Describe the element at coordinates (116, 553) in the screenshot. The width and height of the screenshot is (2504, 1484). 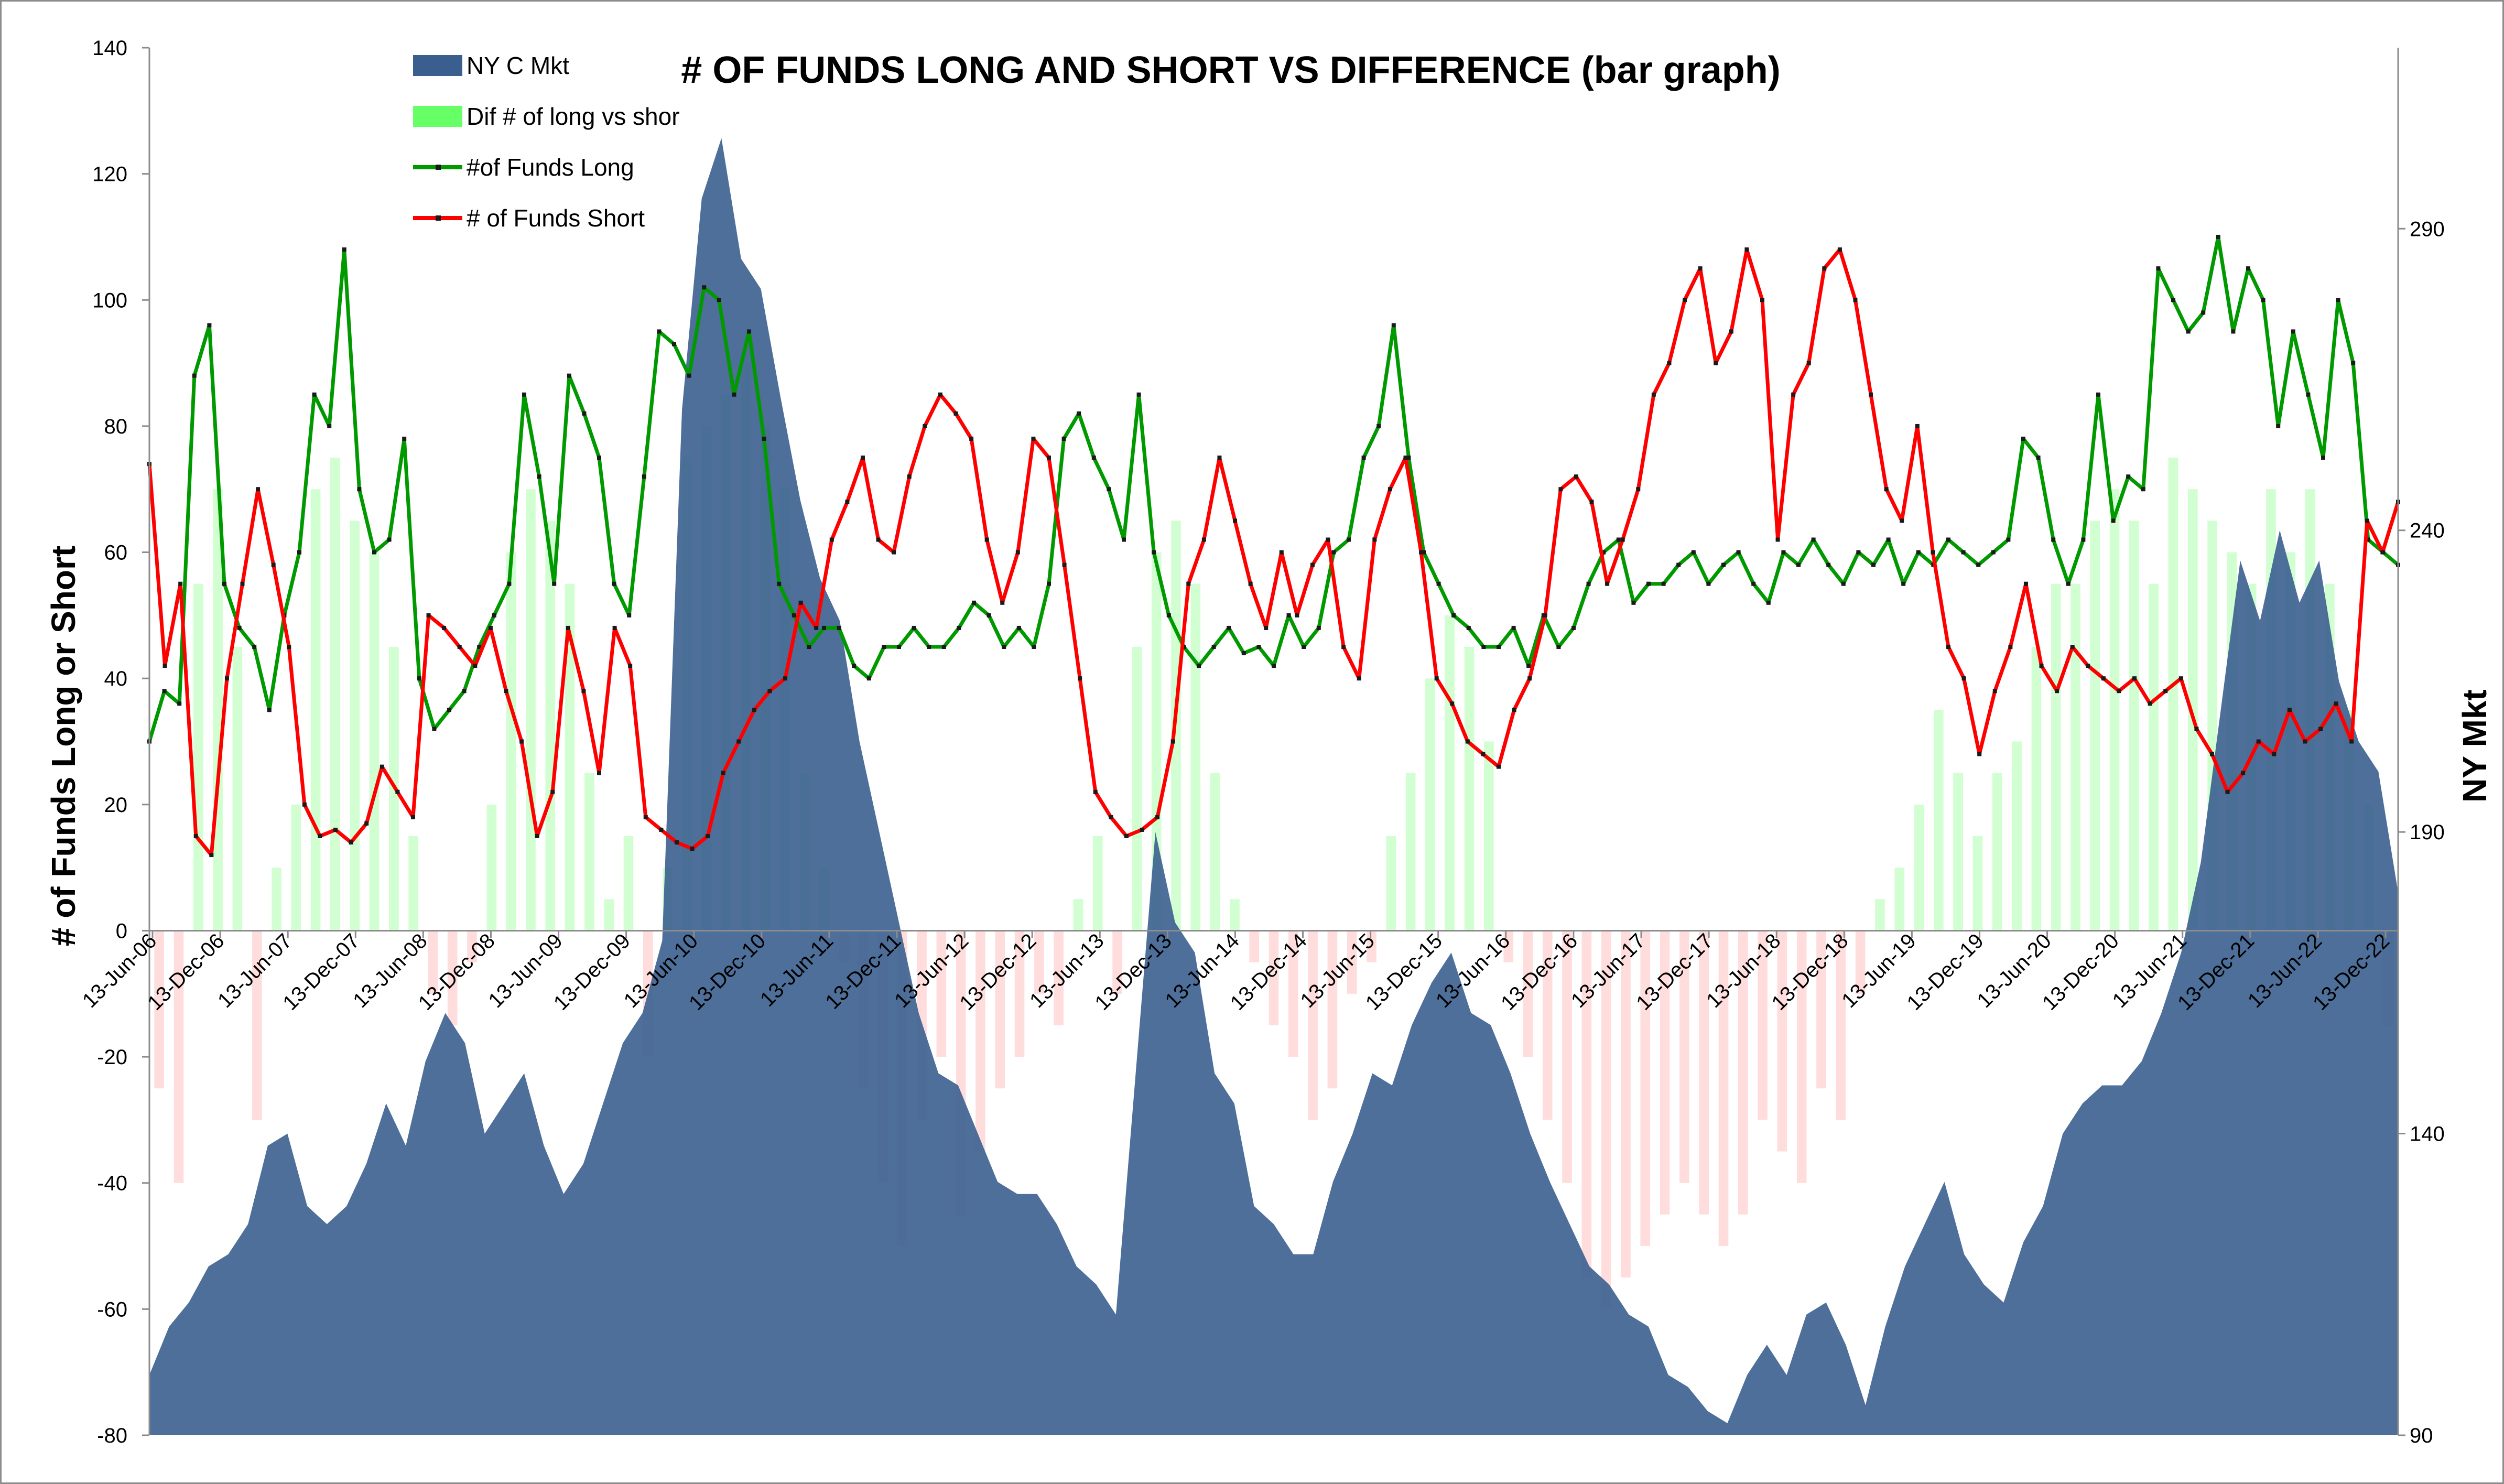
I see `y-tick-label-4: 60` at that location.